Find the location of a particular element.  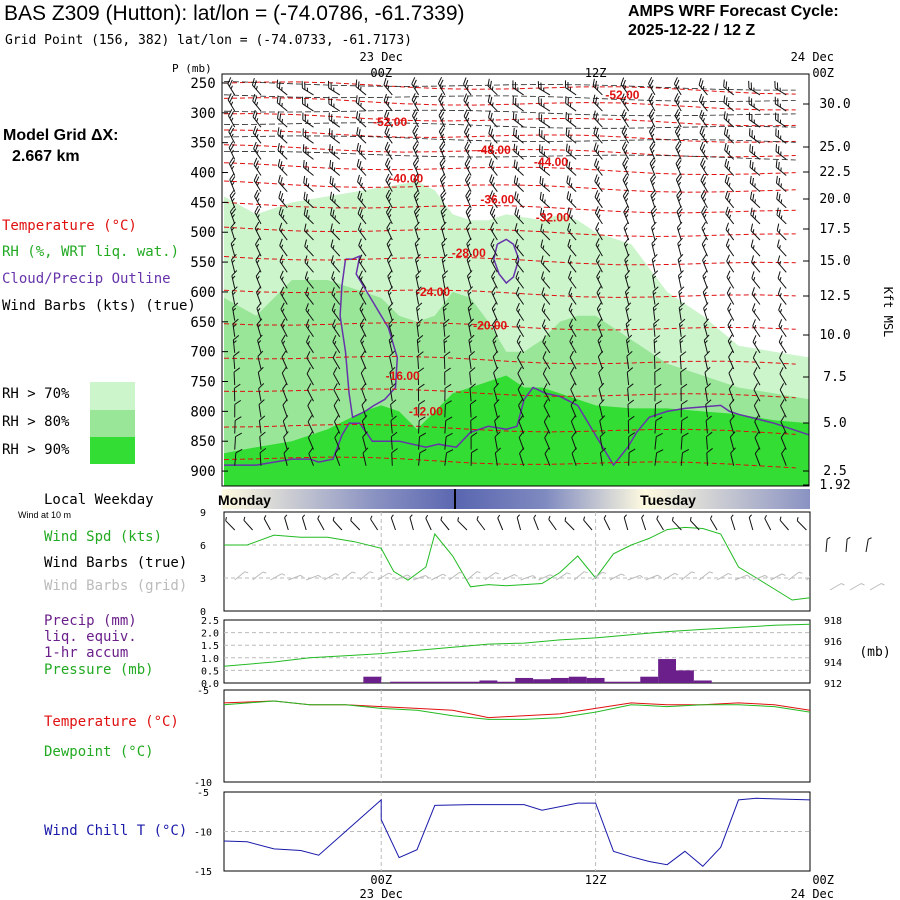

isotherm-label: -16.00 is located at coordinates (403, 376).